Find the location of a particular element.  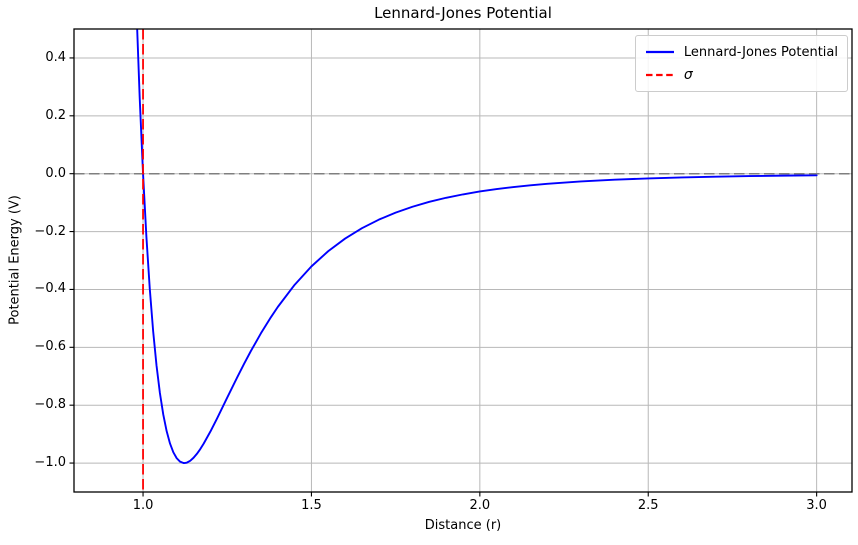

y-tick-label: −0.6 is located at coordinates (50, 347).